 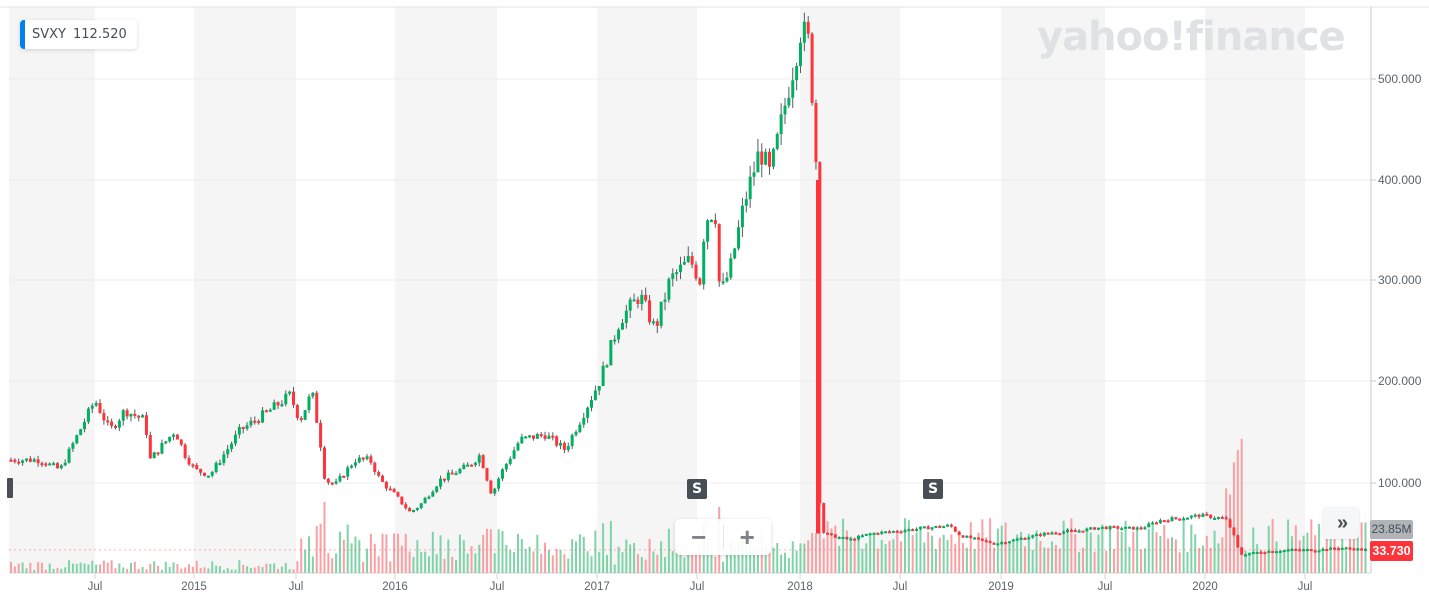 I want to click on period-band, so click(x=647, y=290).